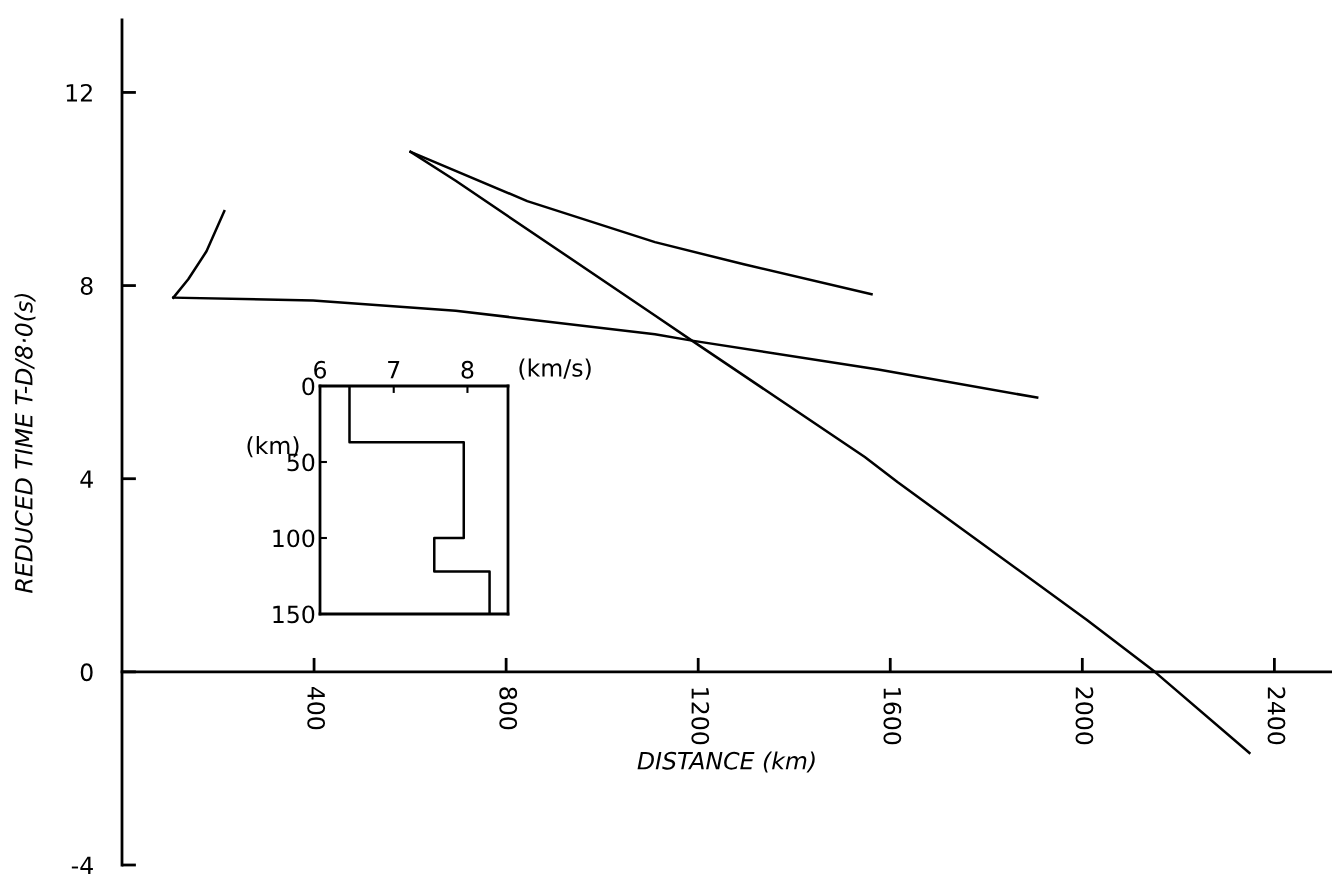 Image resolution: width=1332 pixels, height=874 pixels. Describe the element at coordinates (79, 92) in the screenshot. I see `y-tick-label: 12` at that location.